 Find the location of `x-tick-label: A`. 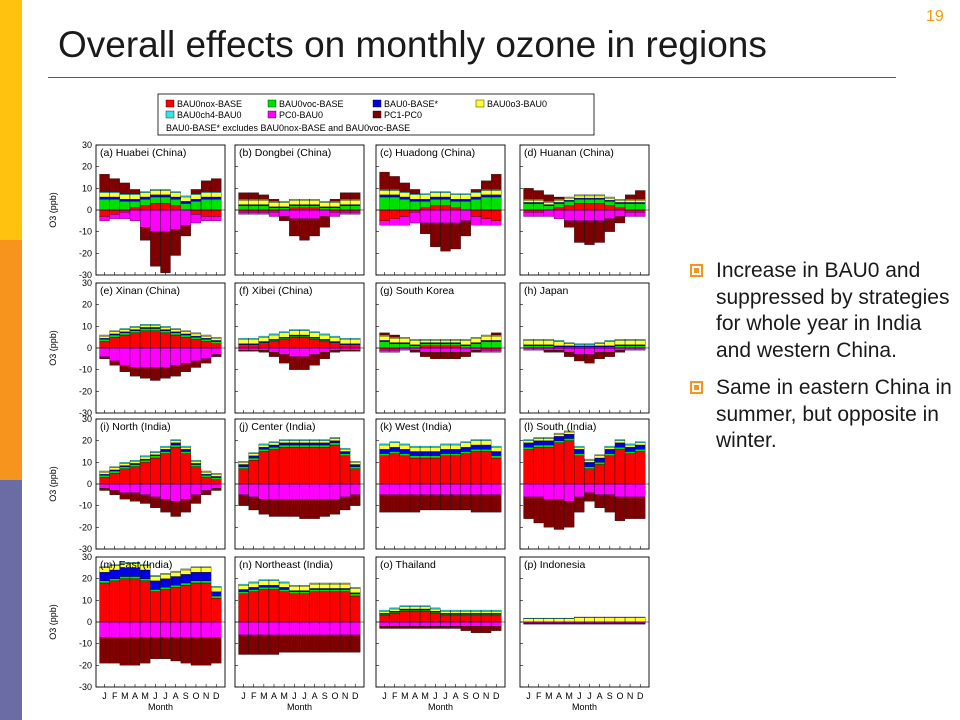

x-tick-label: A is located at coordinates (456, 696).